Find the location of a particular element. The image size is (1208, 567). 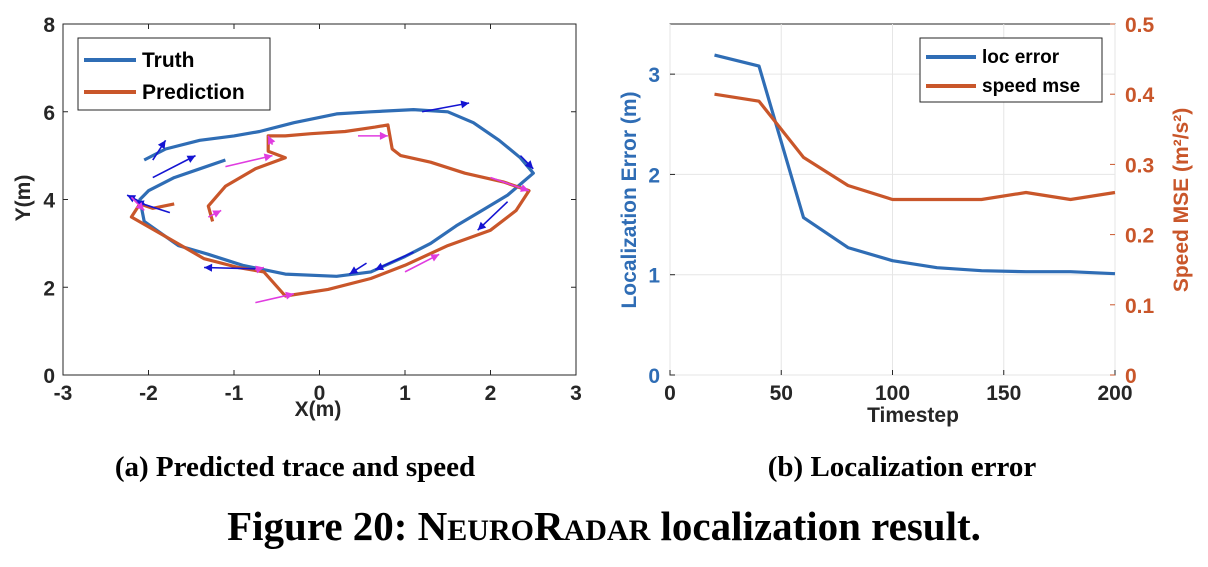

right-y-tick-label: 0.5 is located at coordinates (1140, 25).